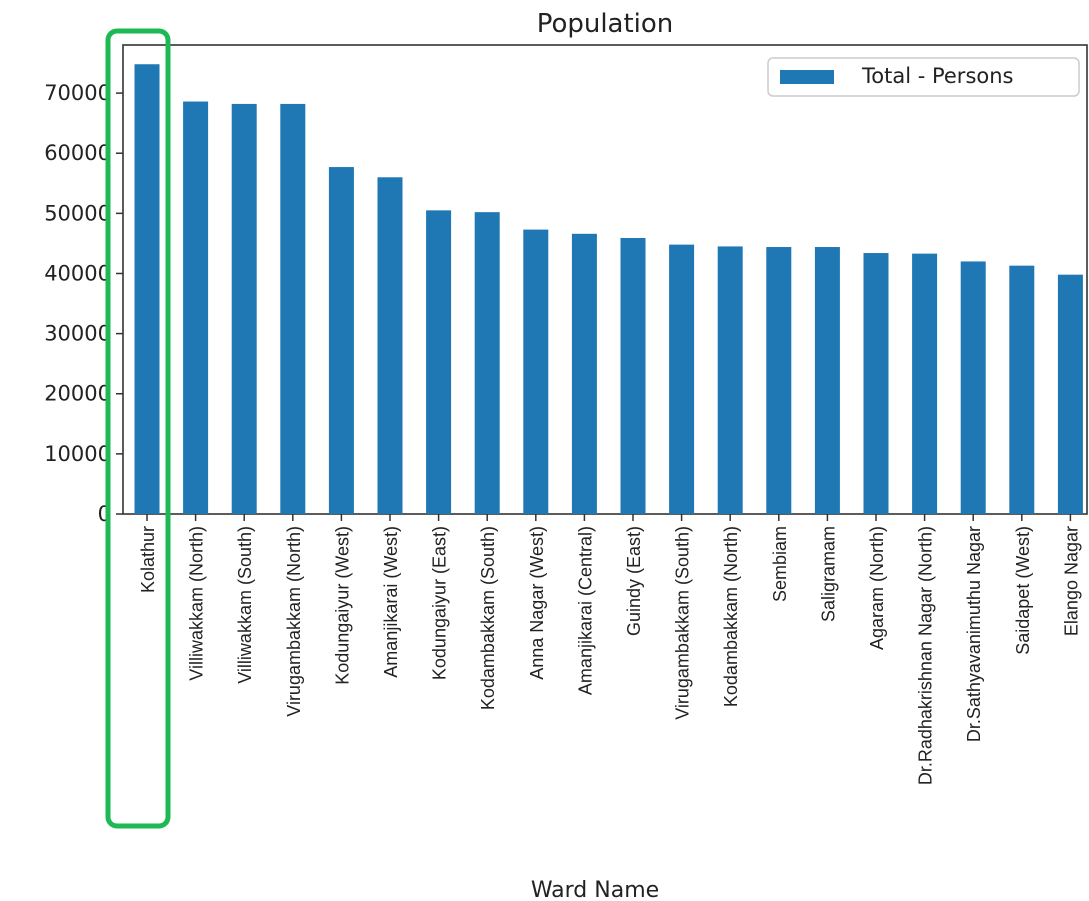  Describe the element at coordinates (605, 24) in the screenshot. I see `chart-title: Population` at that location.